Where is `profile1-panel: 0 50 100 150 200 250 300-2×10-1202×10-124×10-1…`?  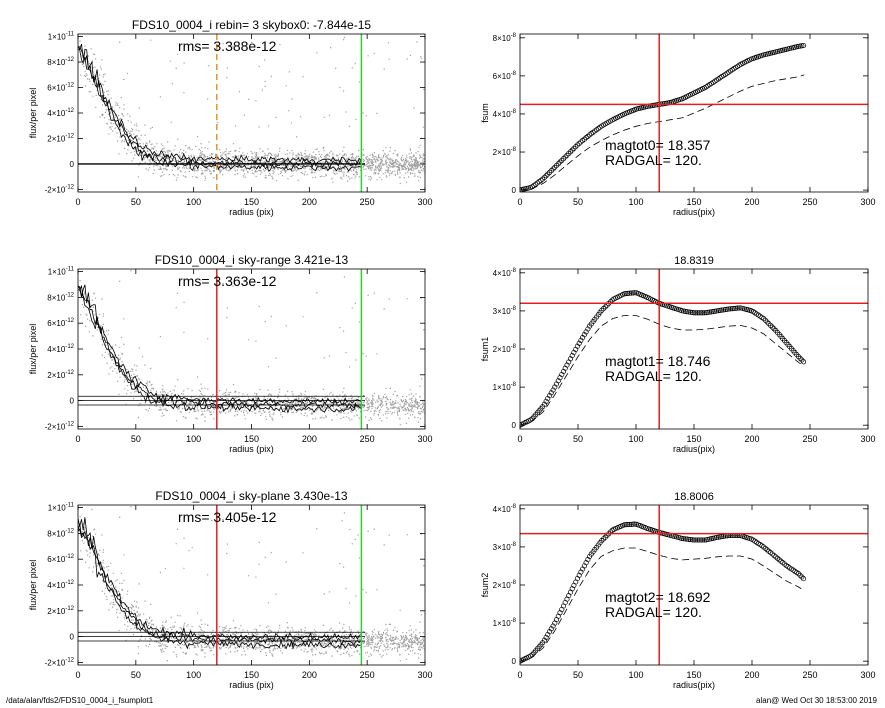 profile1-panel: 0 50 100 150 200 250 300-2×10-1202×10-124×10-1… is located at coordinates (230, 353).